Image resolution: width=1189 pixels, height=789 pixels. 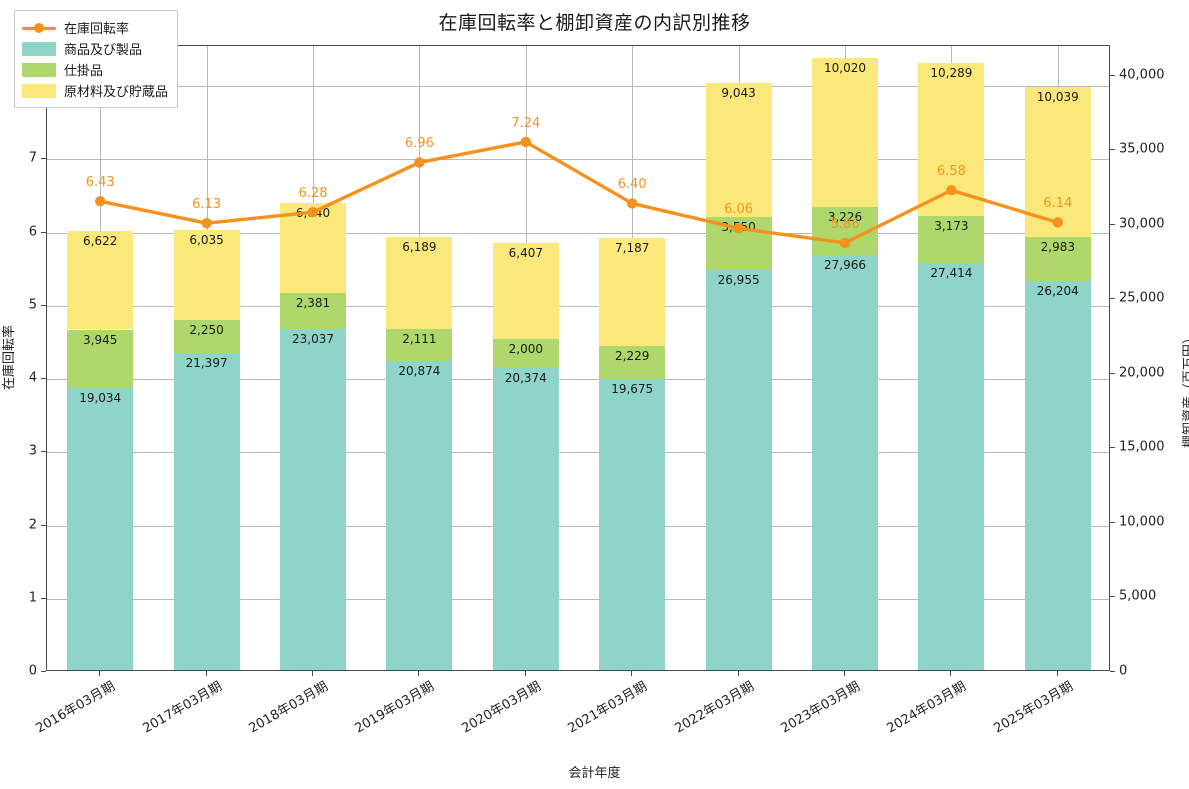 I want to click on y-axis-right-tick-label: 35,000, so click(x=1142, y=149).